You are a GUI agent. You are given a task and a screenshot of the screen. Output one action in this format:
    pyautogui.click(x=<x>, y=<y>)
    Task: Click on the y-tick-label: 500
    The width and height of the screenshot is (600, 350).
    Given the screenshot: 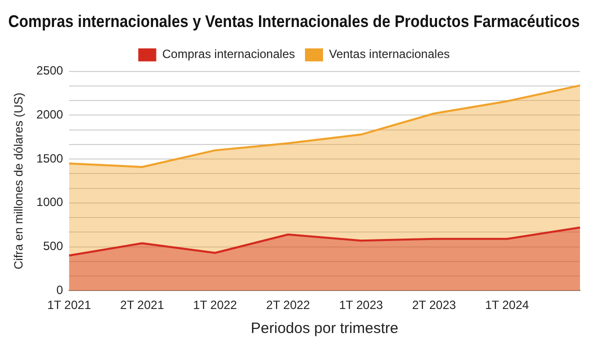 What is the action you would take?
    pyautogui.click(x=53, y=246)
    